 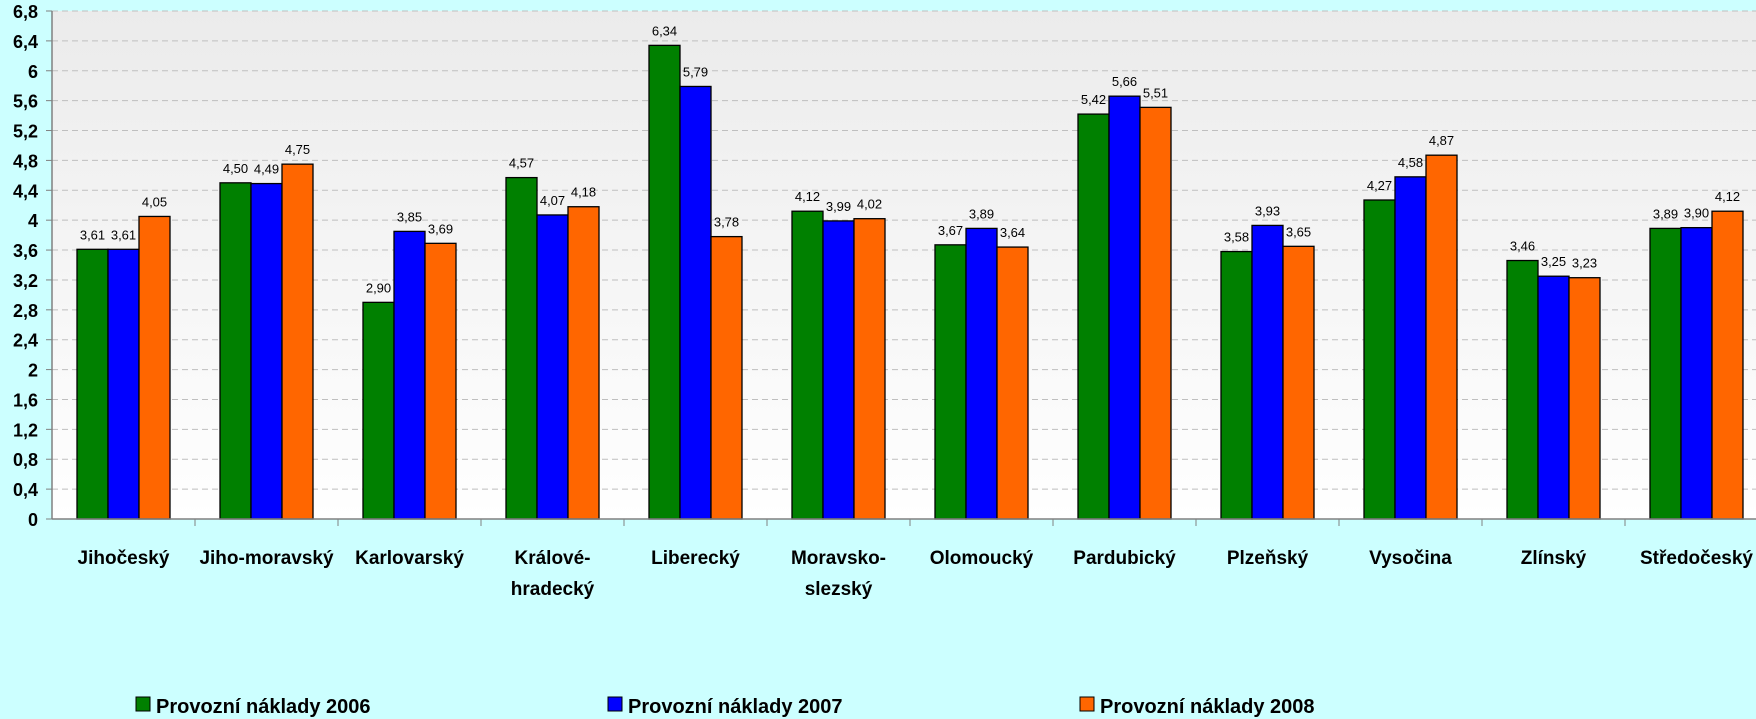 What do you see at coordinates (33, 221) in the screenshot?
I see `y-tick-label: 4` at bounding box center [33, 221].